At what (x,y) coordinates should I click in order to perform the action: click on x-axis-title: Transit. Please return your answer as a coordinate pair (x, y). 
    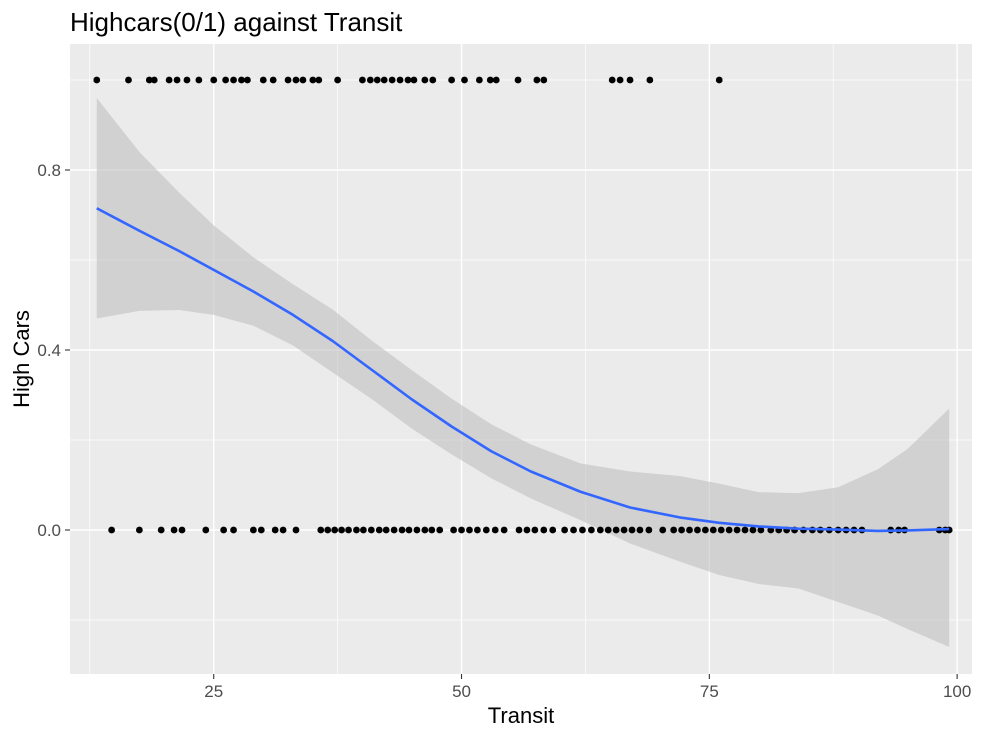
    Looking at the image, I should click on (521, 715).